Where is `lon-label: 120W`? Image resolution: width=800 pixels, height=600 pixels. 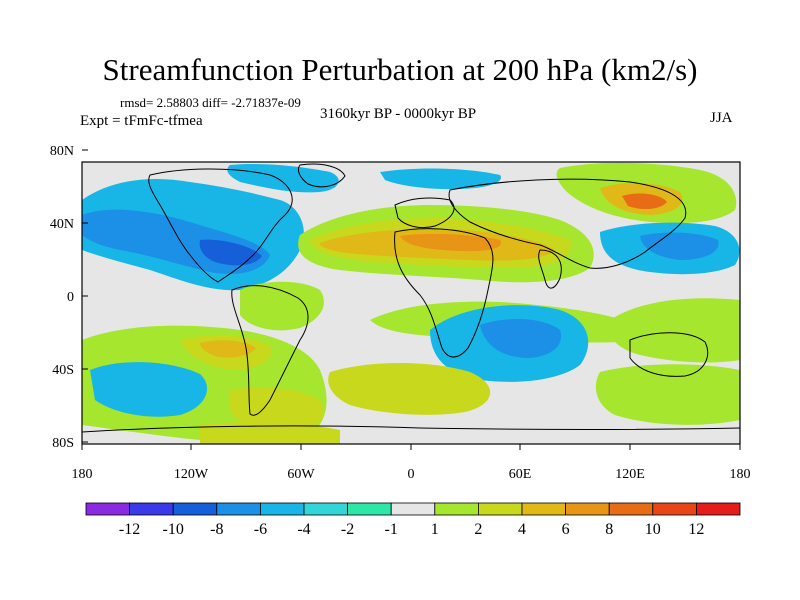
lon-label: 120W is located at coordinates (191, 474).